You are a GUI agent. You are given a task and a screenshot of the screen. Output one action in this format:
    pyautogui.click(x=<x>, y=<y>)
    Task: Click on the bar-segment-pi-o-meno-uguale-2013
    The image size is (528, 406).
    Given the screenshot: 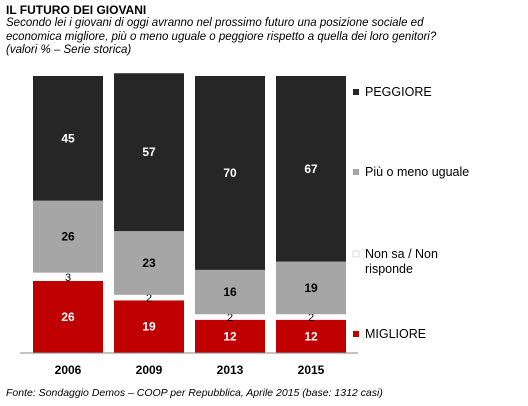 What is the action you would take?
    pyautogui.click(x=230, y=292)
    